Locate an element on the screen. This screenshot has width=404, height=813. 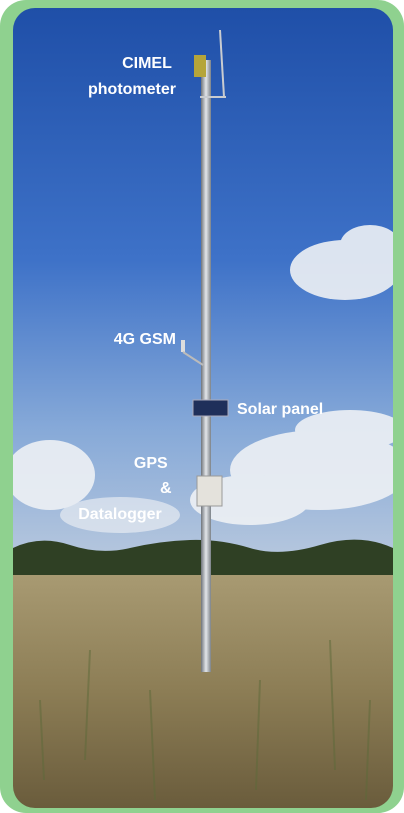
mast is located at coordinates (206, 366).